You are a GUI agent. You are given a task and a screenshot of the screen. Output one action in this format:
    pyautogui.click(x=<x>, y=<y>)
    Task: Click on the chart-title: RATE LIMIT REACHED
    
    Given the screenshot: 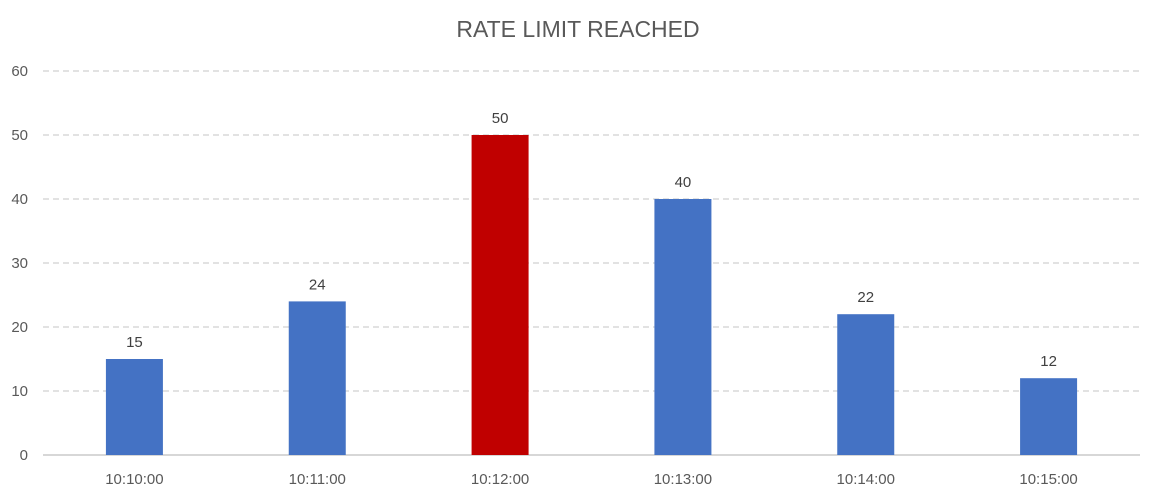 What is the action you would take?
    pyautogui.click(x=577, y=29)
    